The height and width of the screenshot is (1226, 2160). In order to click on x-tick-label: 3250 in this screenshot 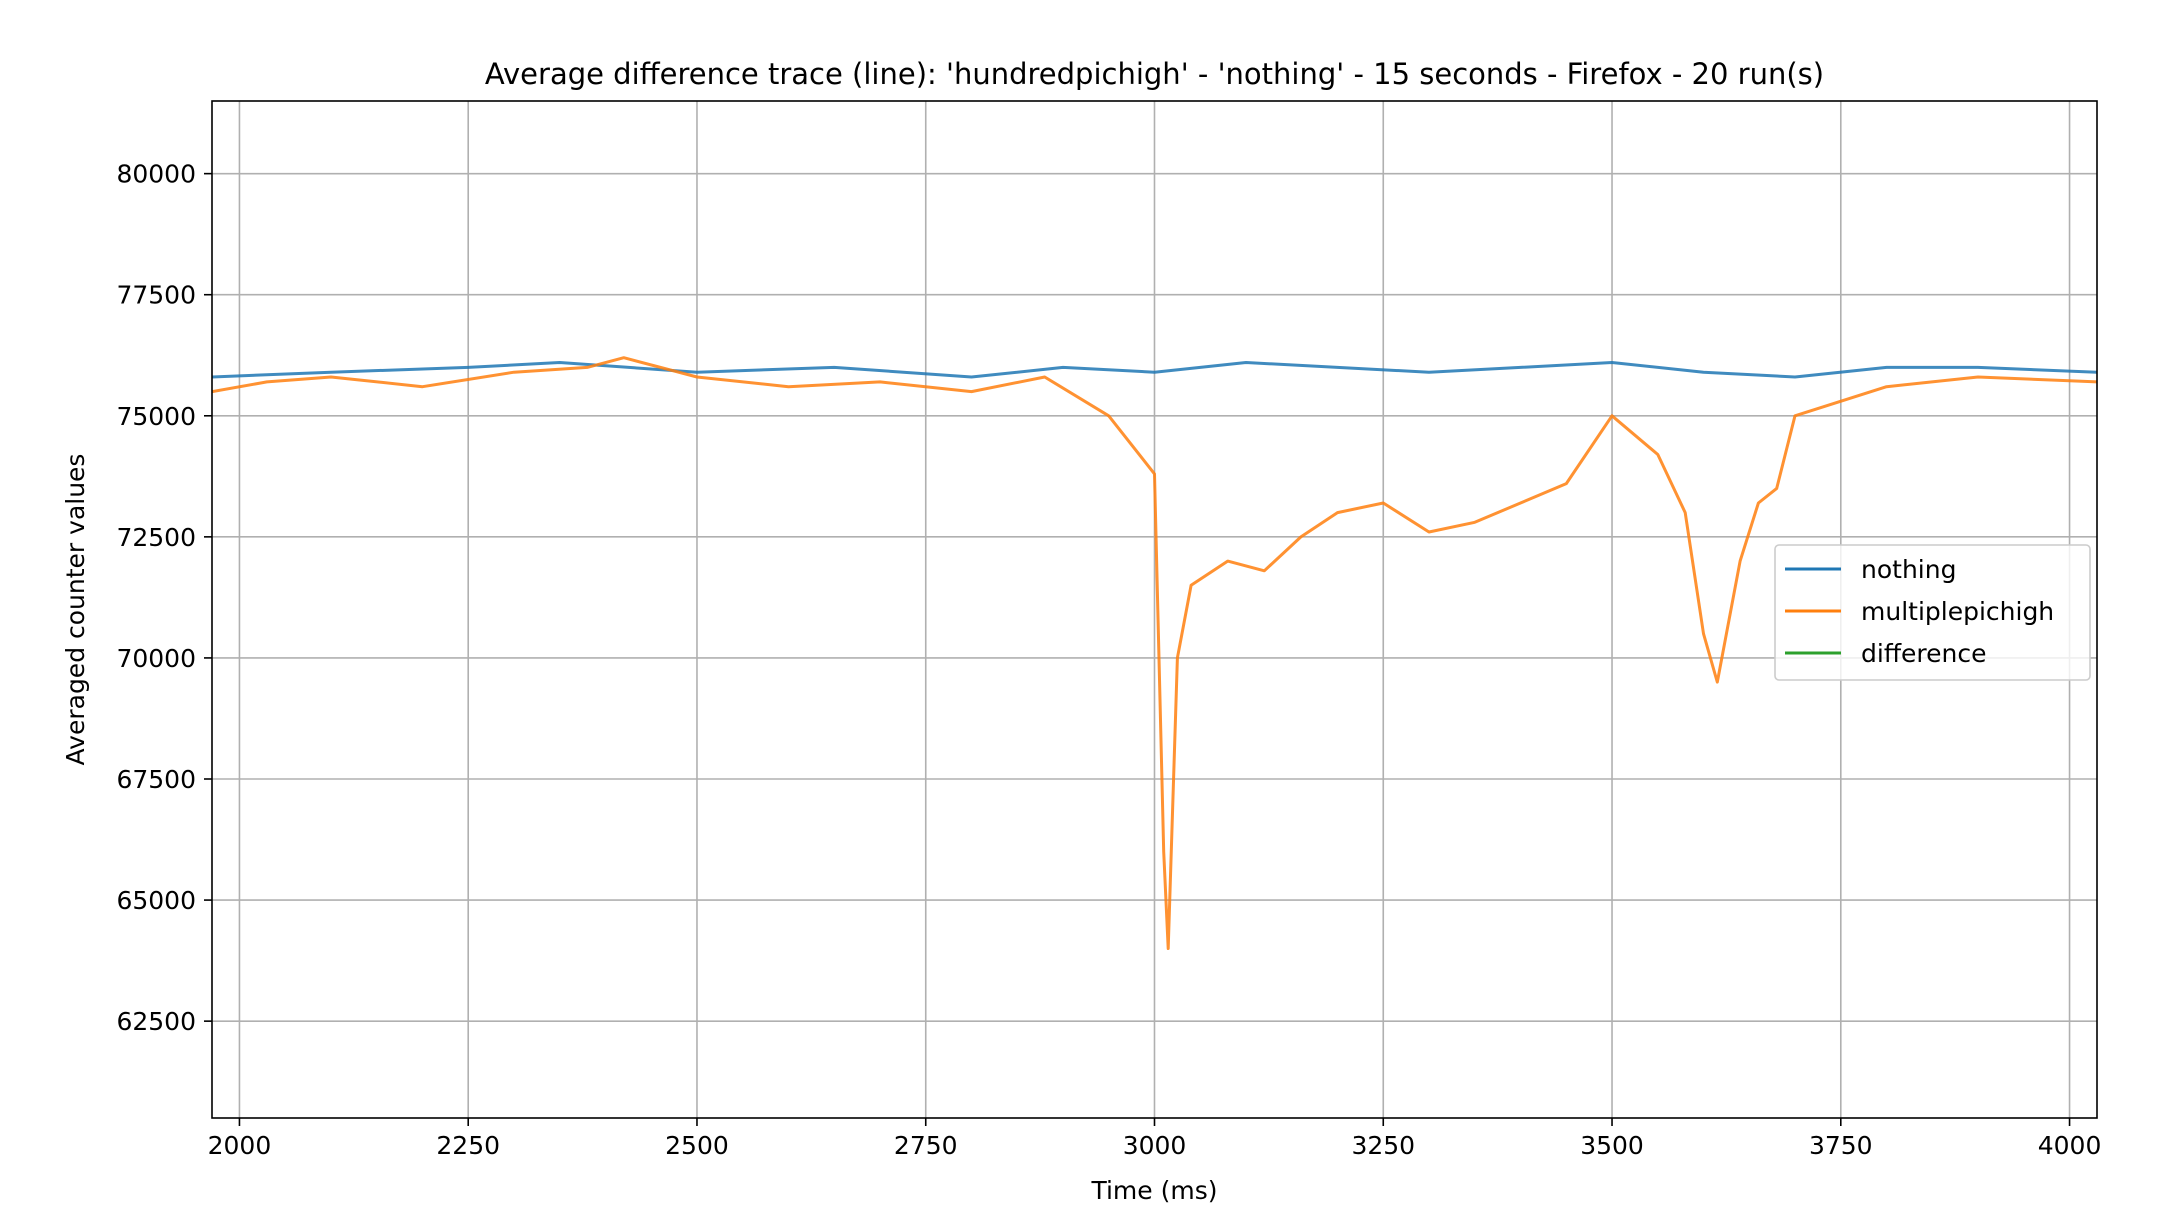, I will do `click(1383, 1145)`.